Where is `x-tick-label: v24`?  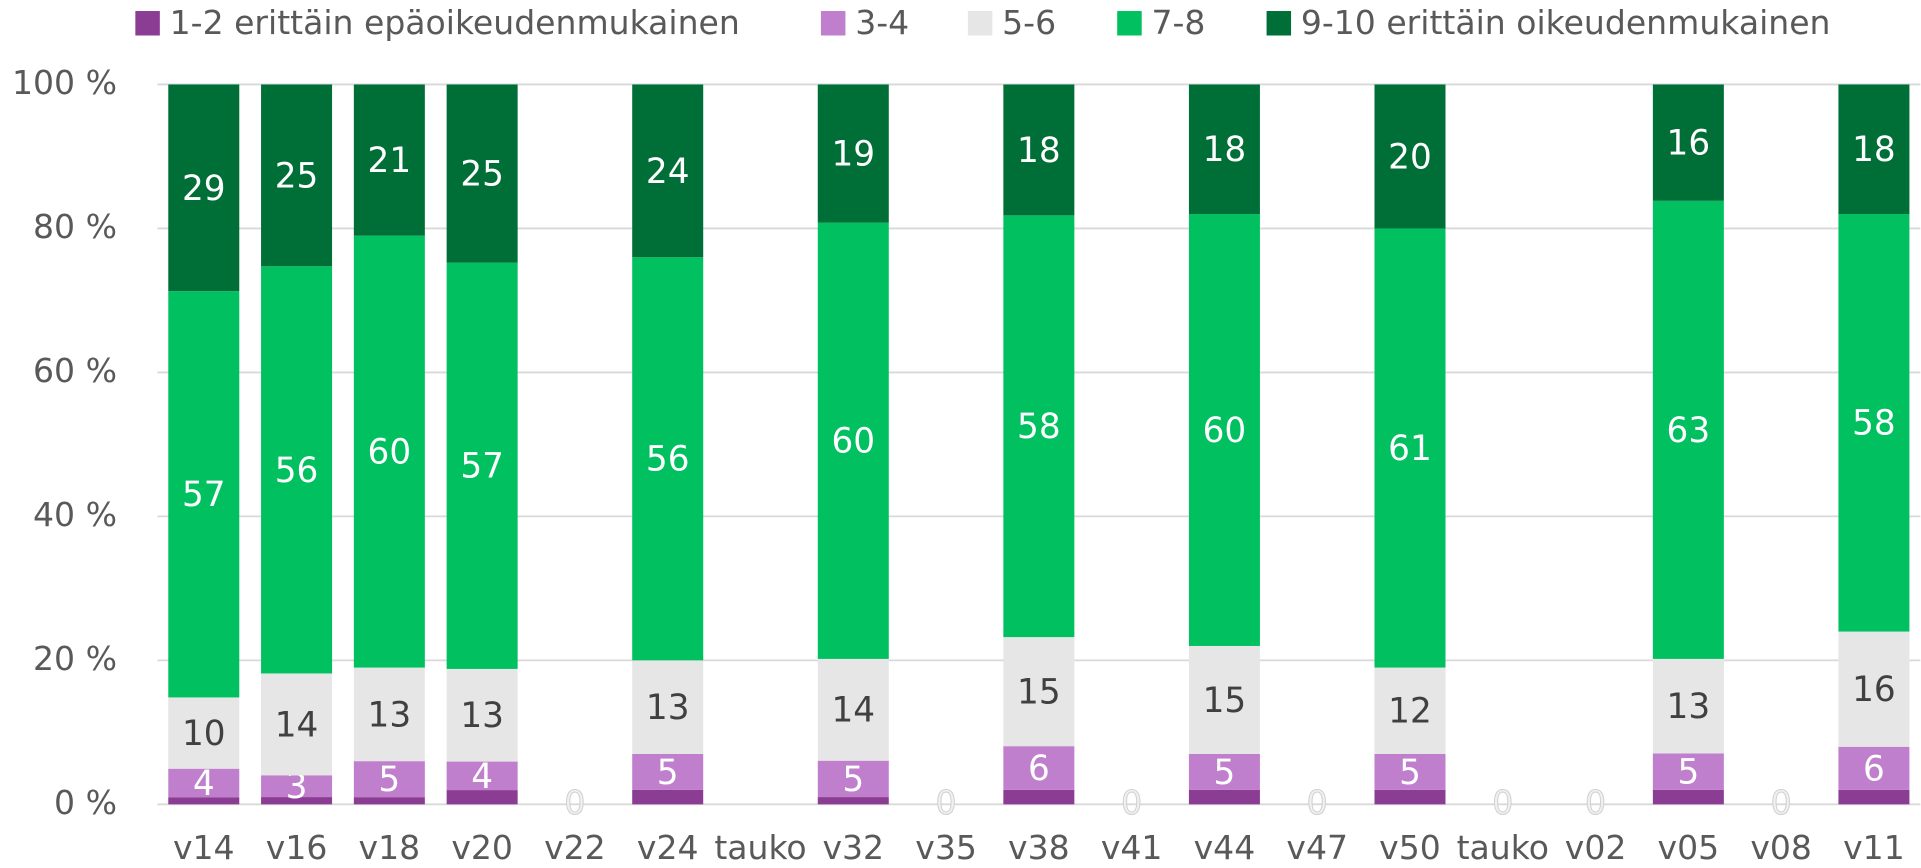
x-tick-label: v24 is located at coordinates (668, 847).